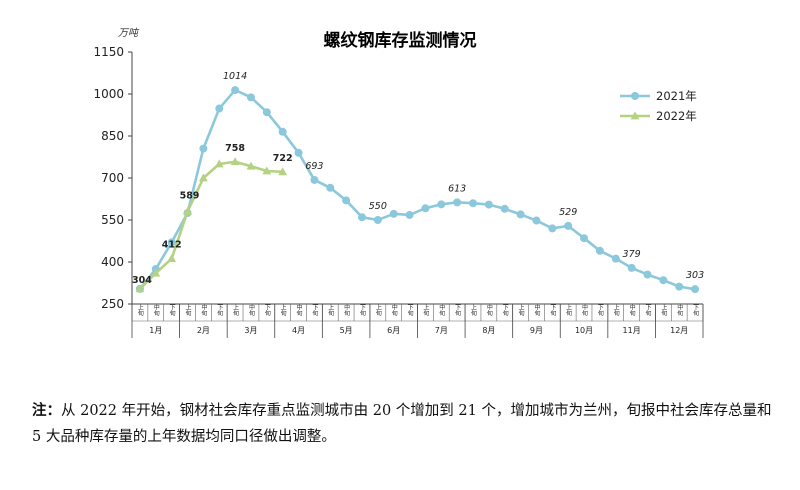 The height and width of the screenshot is (490, 800). What do you see at coordinates (112, 178) in the screenshot?
I see `y-tick-label: 700` at bounding box center [112, 178].